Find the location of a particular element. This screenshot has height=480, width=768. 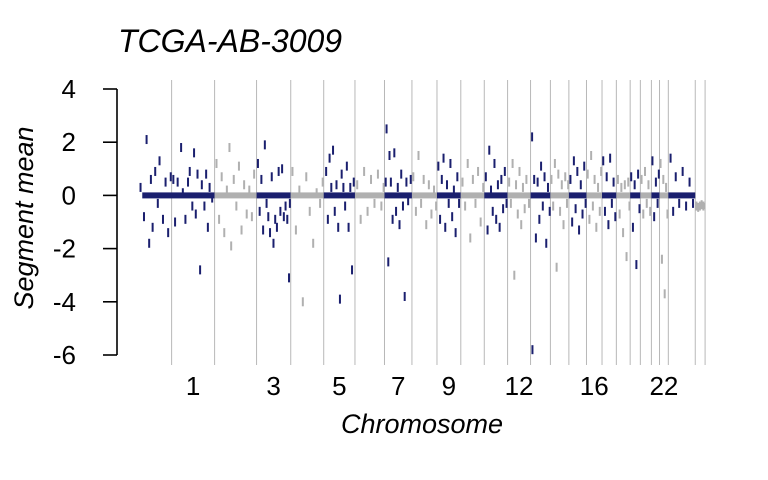

x-tick-label: 22 is located at coordinates (663, 386).